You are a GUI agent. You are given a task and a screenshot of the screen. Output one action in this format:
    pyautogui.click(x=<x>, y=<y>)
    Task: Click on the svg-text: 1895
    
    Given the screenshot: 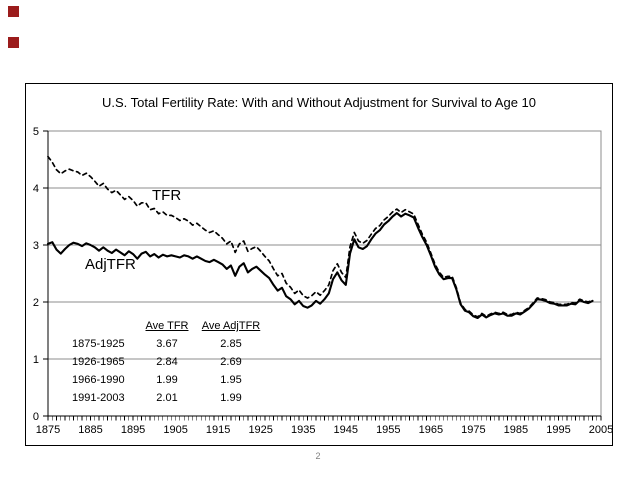 What is the action you would take?
    pyautogui.click(x=133, y=430)
    